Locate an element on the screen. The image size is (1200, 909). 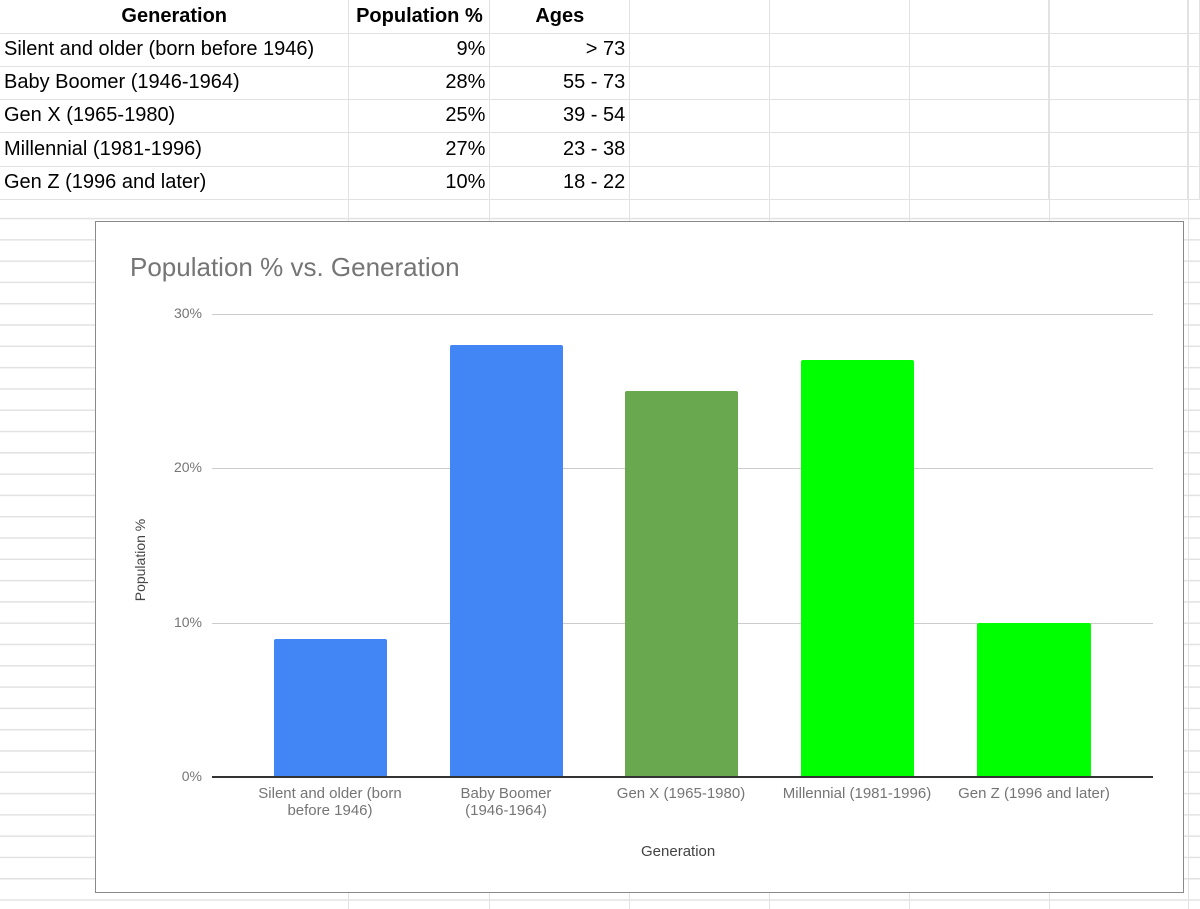
x-tick-label-gen-x: Gen X (1965-1980) is located at coordinates (681, 793).